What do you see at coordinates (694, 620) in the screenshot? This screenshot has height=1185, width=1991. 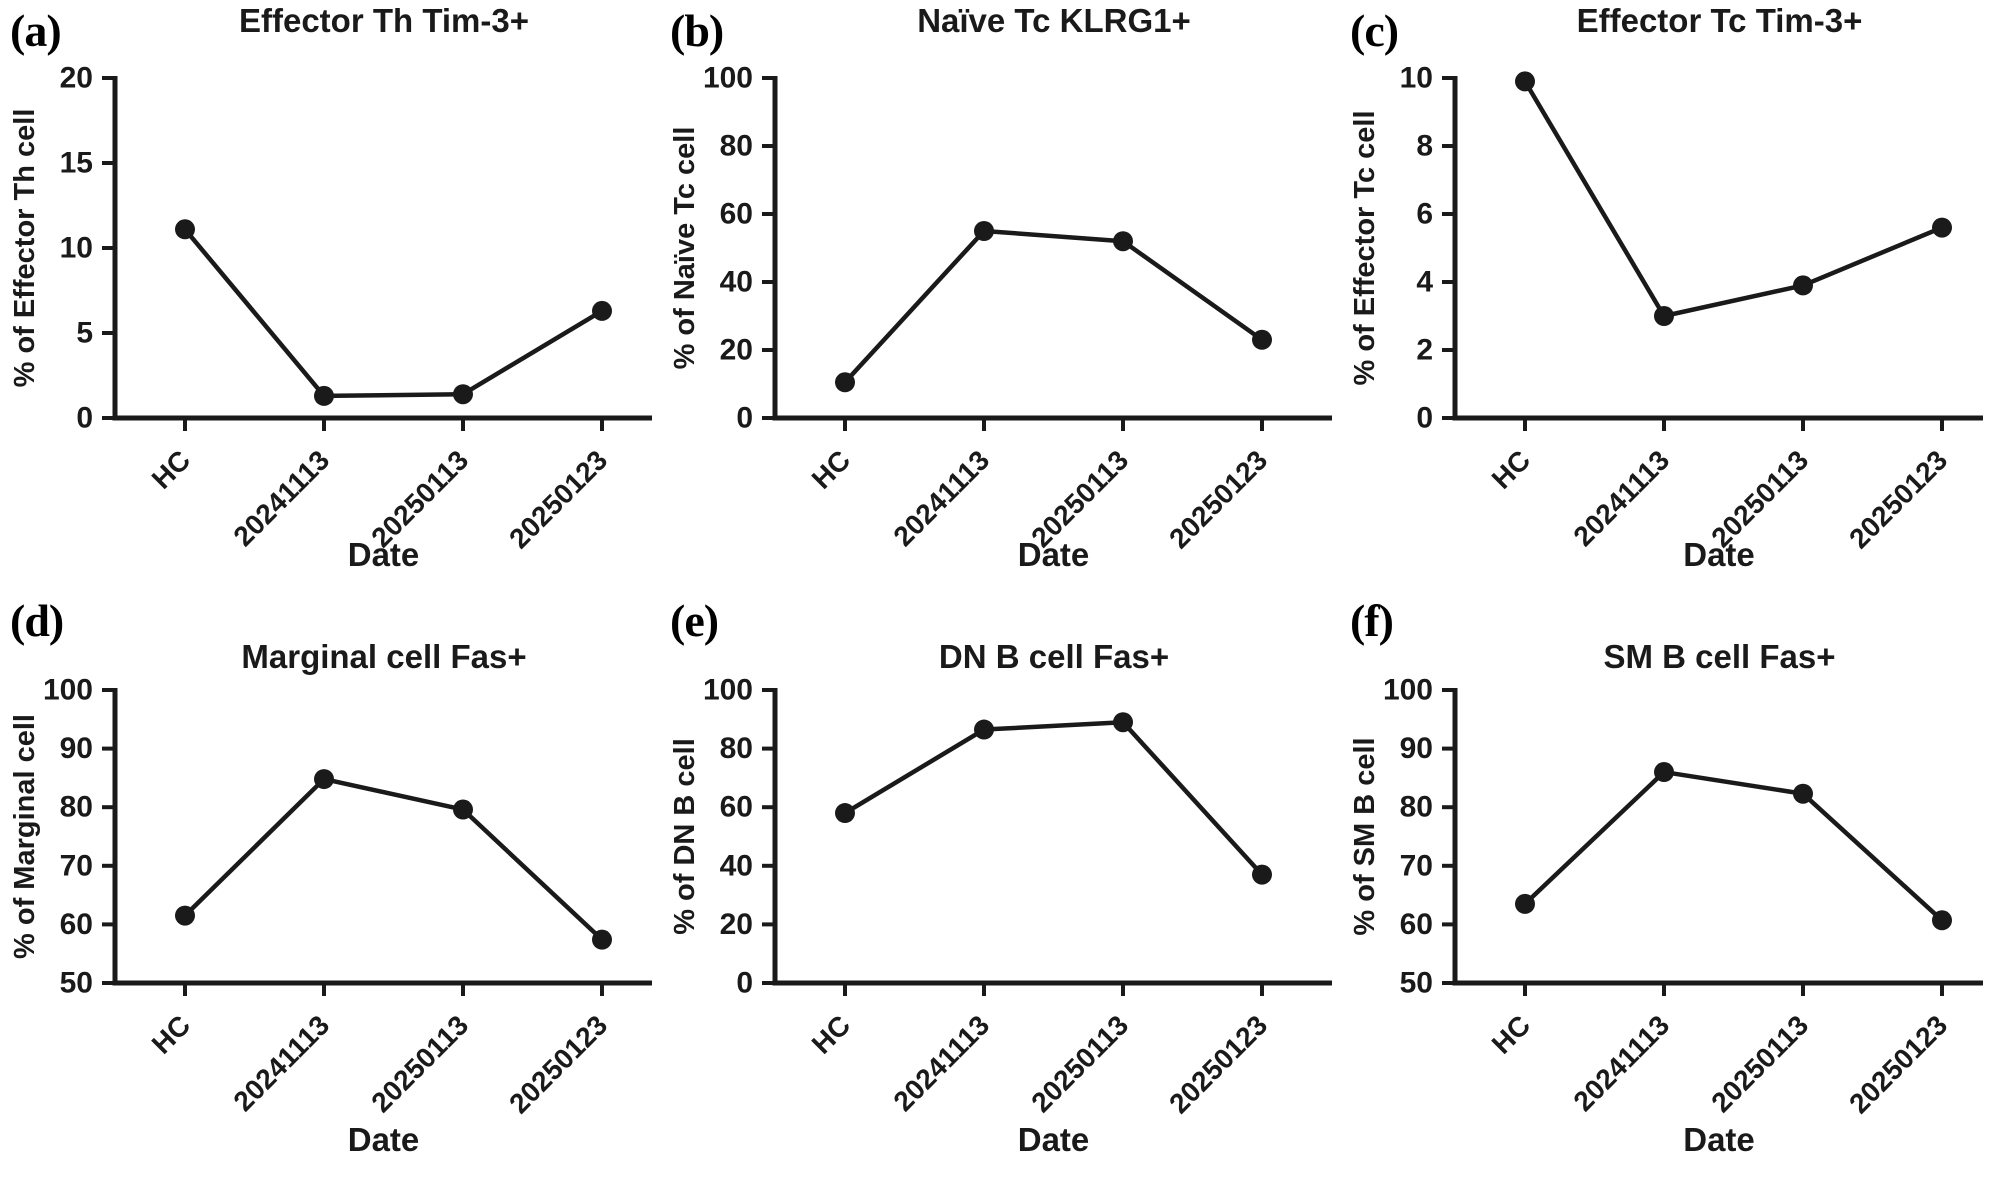 I see `panel-letter: (e)` at bounding box center [694, 620].